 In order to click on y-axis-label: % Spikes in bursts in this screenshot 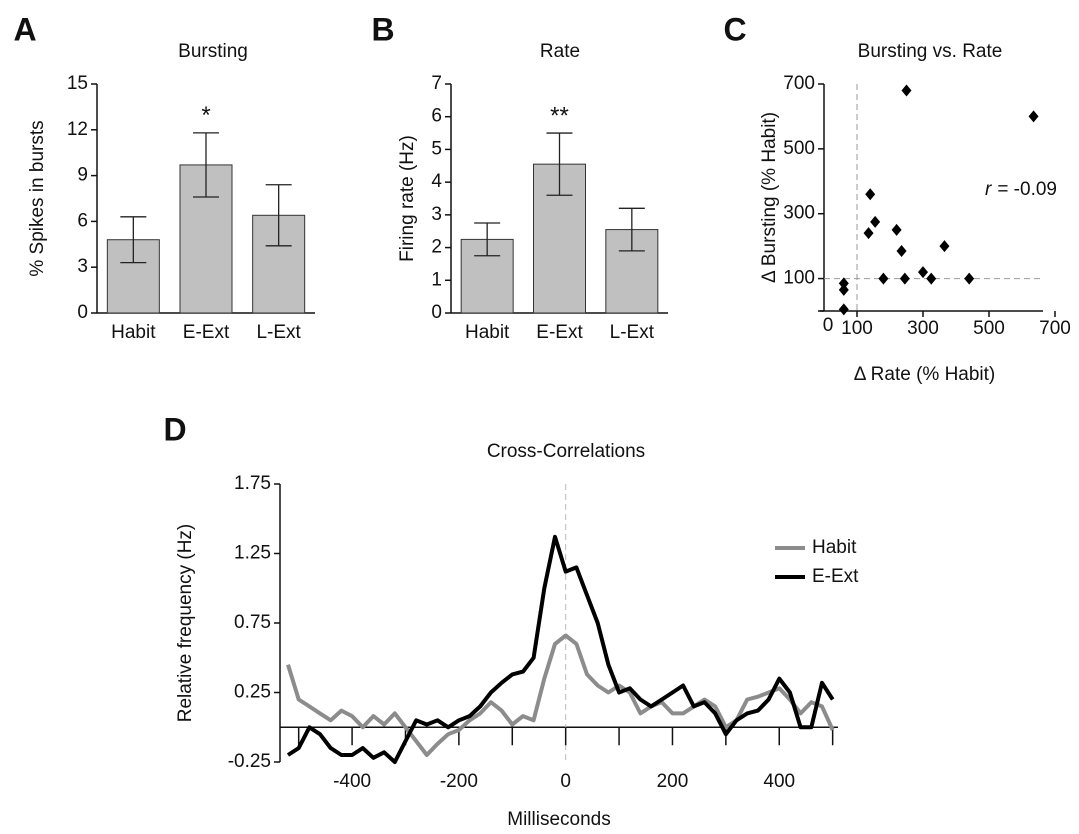, I will do `click(37, 198)`.